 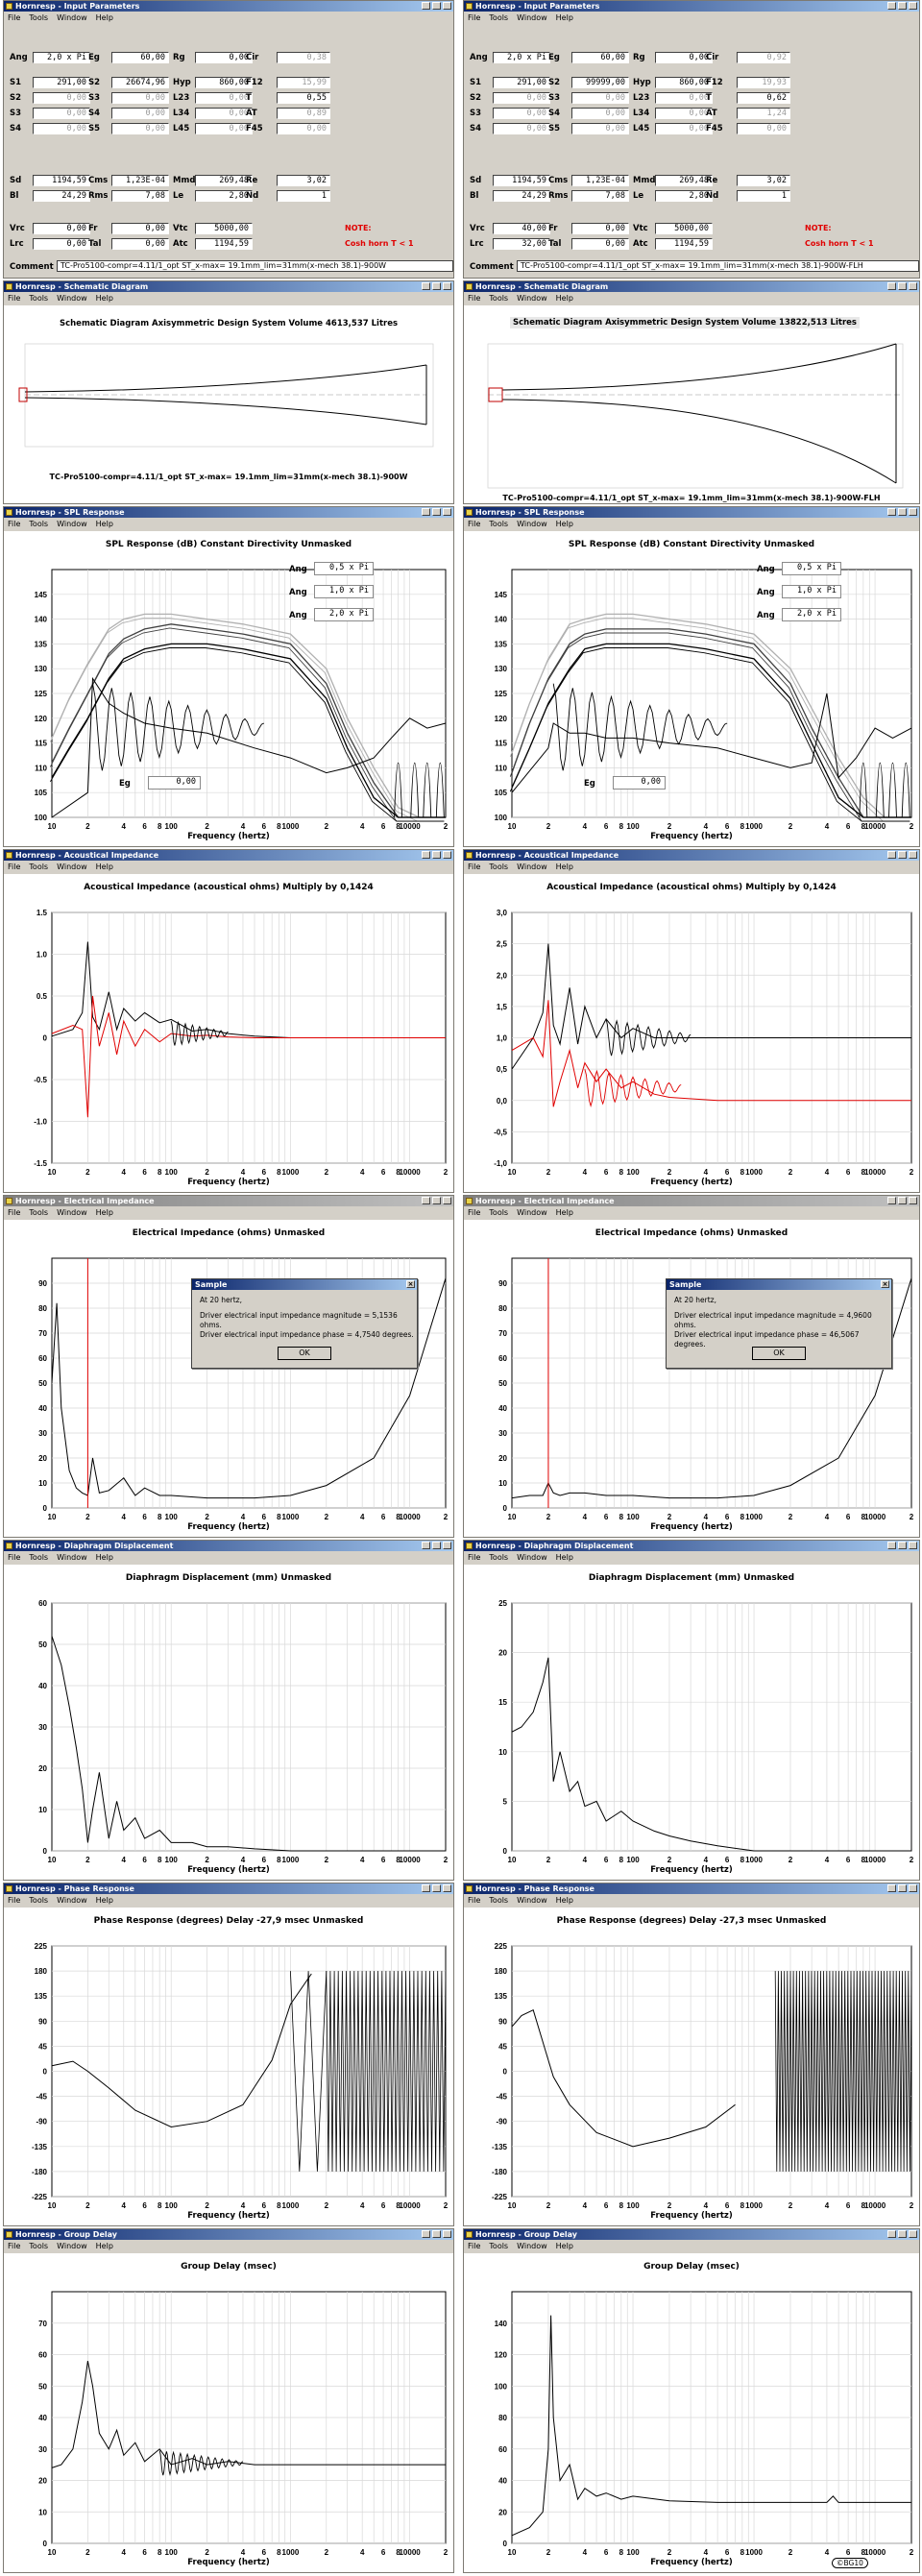 What do you see at coordinates (303, 58) in the screenshot?
I see `field-cir: 0,38` at bounding box center [303, 58].